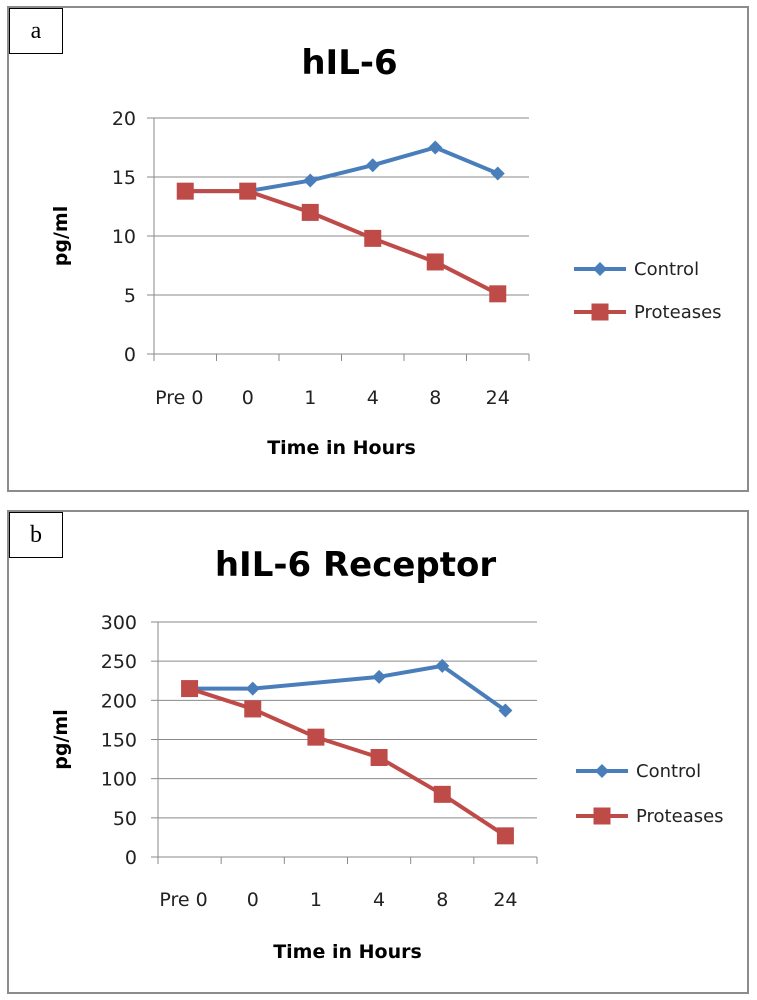 Image resolution: width=757 pixels, height=1000 pixels. What do you see at coordinates (342, 169) in the screenshot?
I see `series-line-control` at bounding box center [342, 169].